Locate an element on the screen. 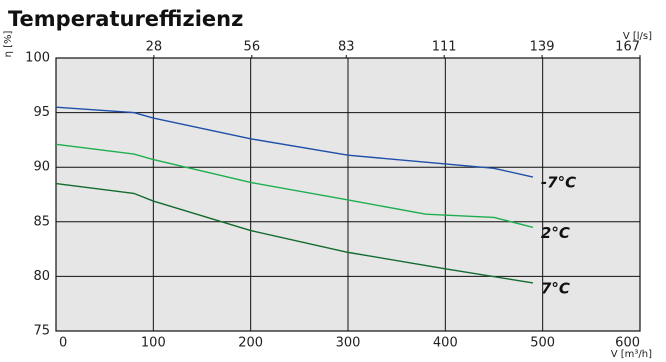 This screenshot has height=362, width=666. x-tick-label: 500 is located at coordinates (542, 343).